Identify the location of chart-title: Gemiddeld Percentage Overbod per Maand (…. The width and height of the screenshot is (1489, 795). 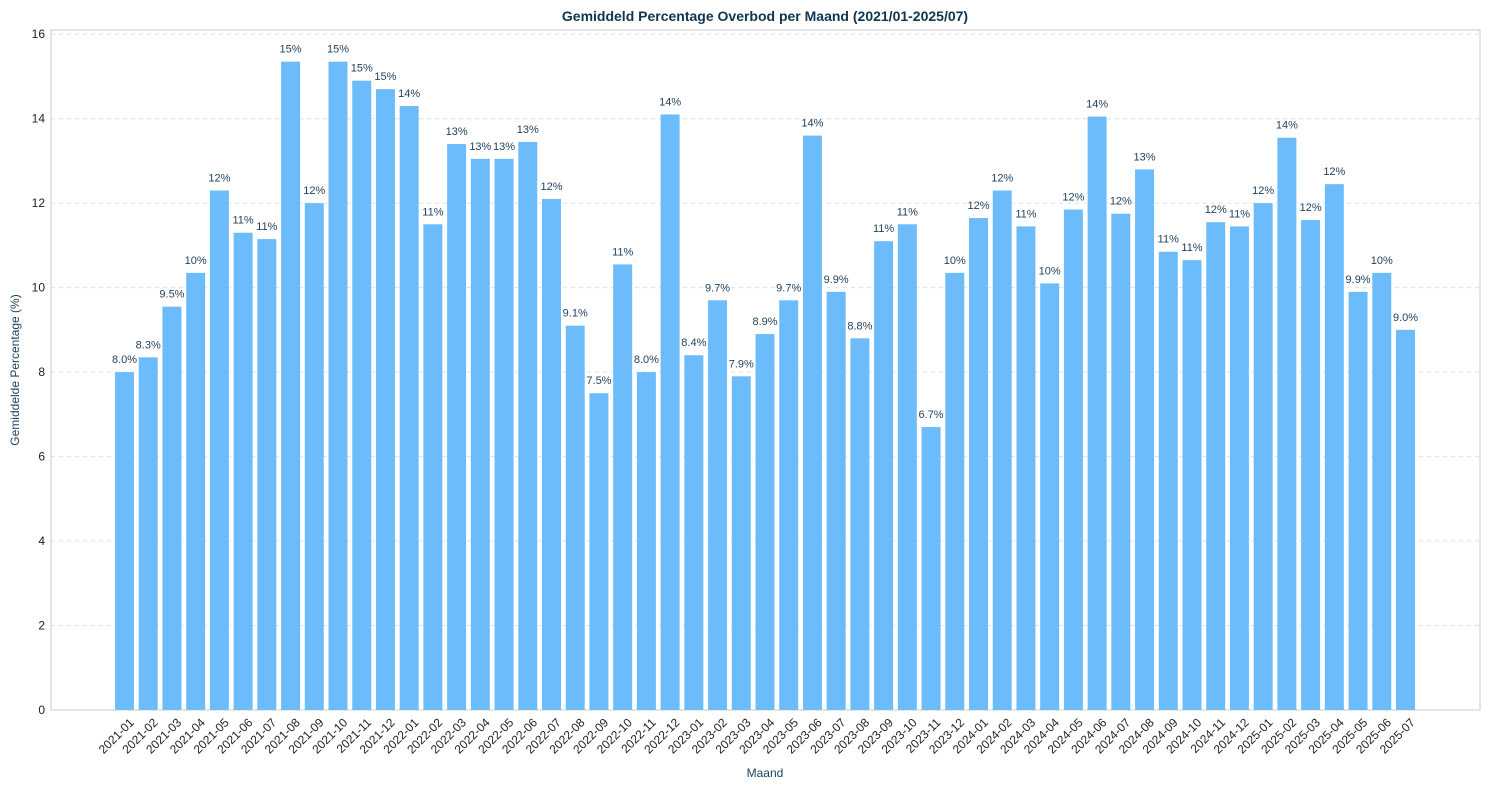
(765, 16).